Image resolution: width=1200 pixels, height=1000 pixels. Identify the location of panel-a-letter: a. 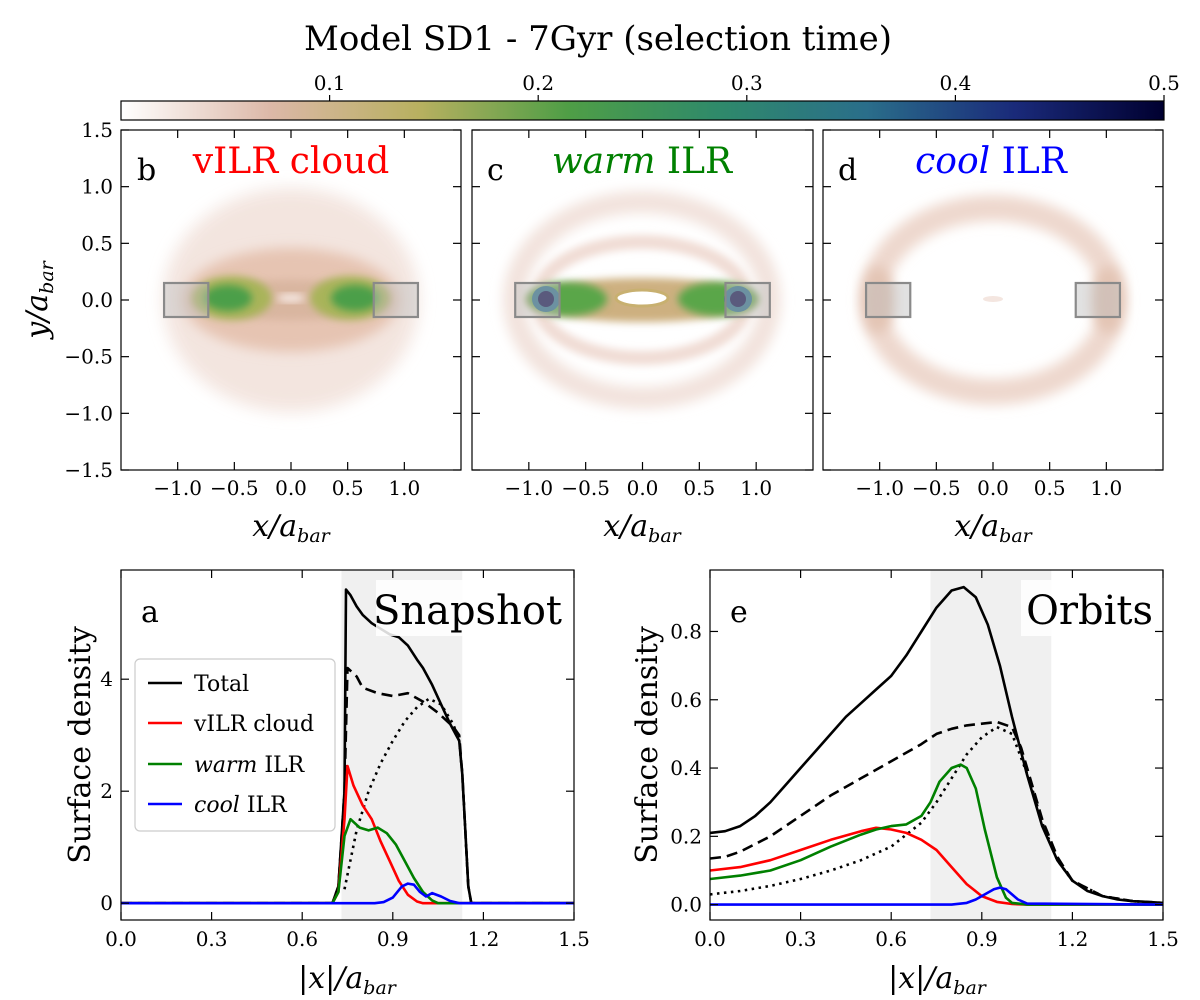
(150, 612).